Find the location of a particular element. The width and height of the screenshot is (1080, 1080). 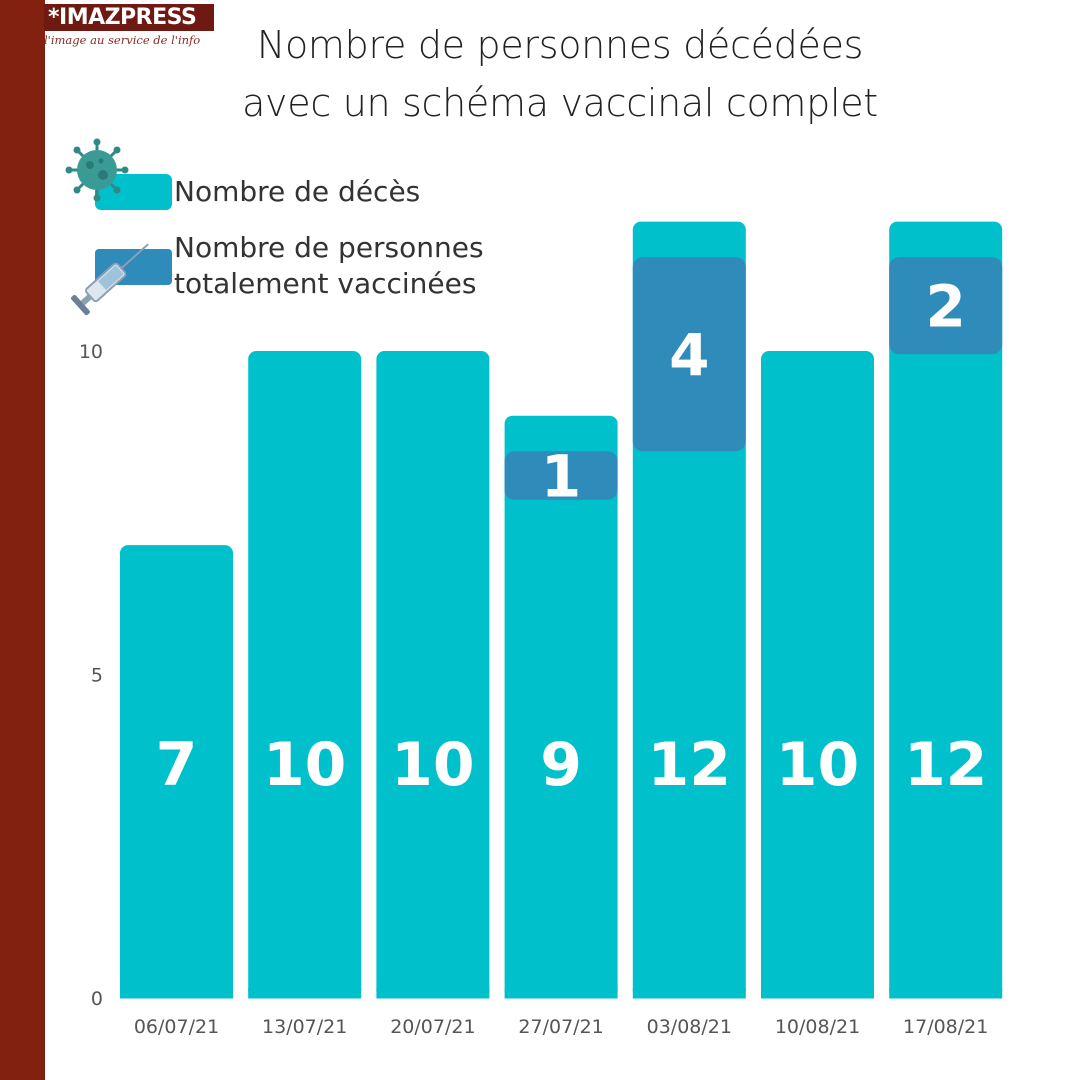

bar-deaths-label: 9 is located at coordinates (561, 765).